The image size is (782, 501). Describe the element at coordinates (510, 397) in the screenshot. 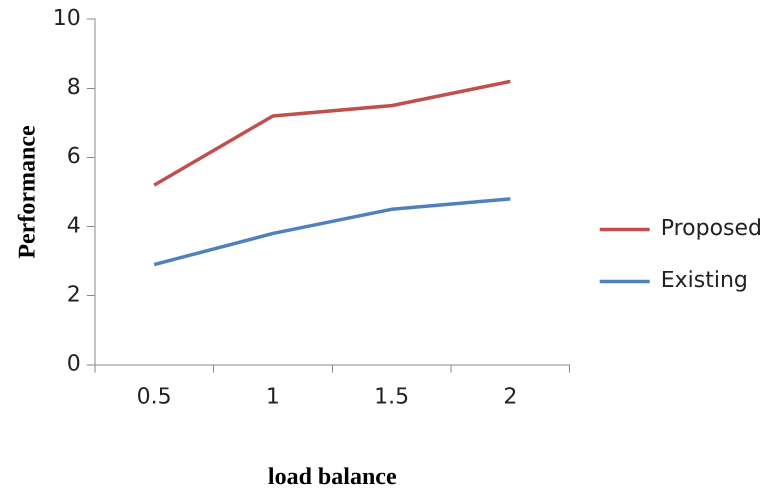

I see `x-tick-label: 2` at that location.